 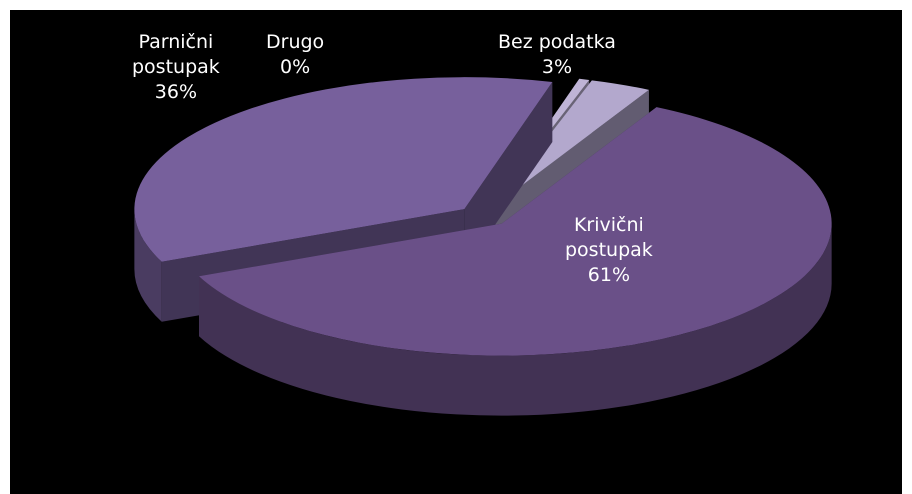 What do you see at coordinates (609, 250) in the screenshot?
I see `slice-label-krivicni: Krivični postupak 61%` at bounding box center [609, 250].